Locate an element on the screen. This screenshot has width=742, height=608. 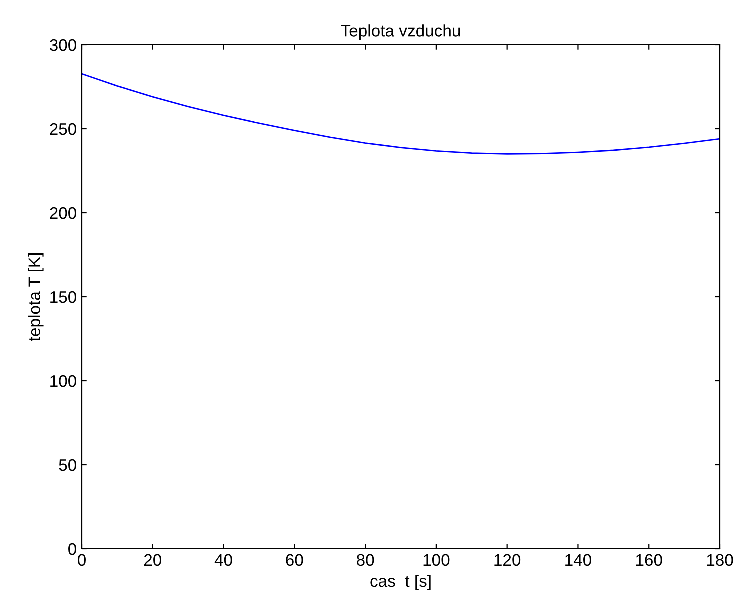
x-tick-label: 20 is located at coordinates (153, 560).